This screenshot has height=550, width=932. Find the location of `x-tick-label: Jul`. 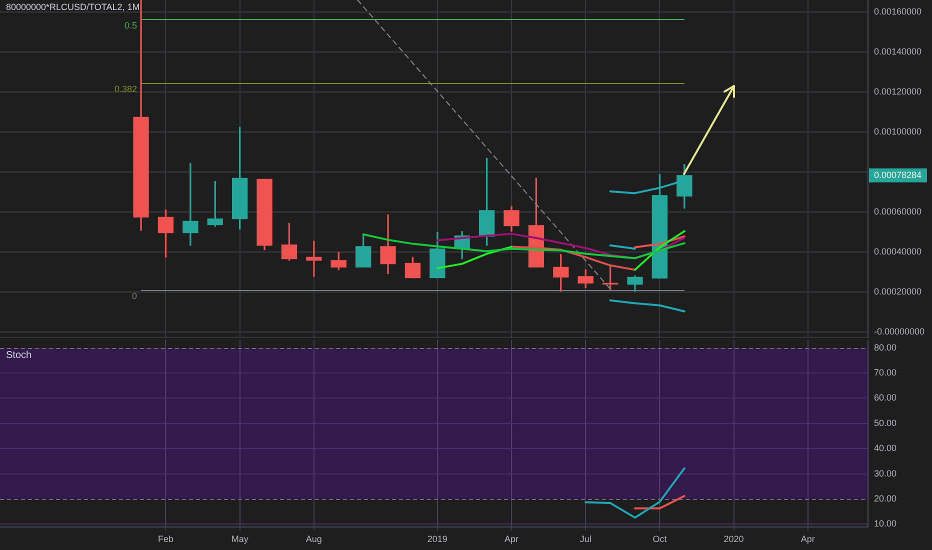

x-tick-label: Jul is located at coordinates (586, 539).